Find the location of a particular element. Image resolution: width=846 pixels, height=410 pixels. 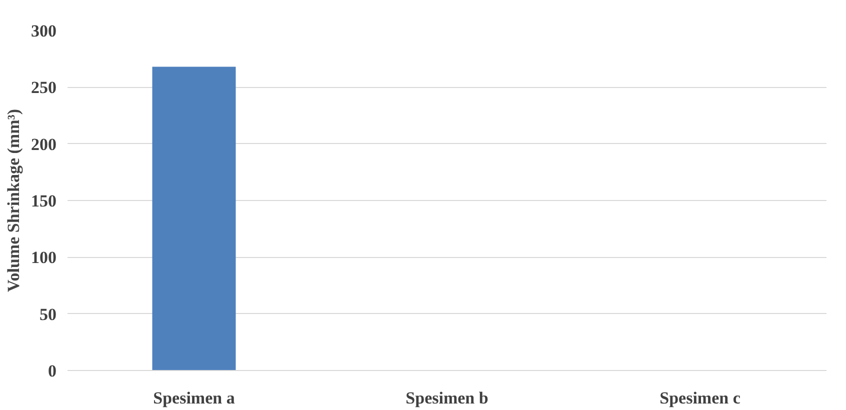

x-tick-label: Spesimen a is located at coordinates (194, 398).